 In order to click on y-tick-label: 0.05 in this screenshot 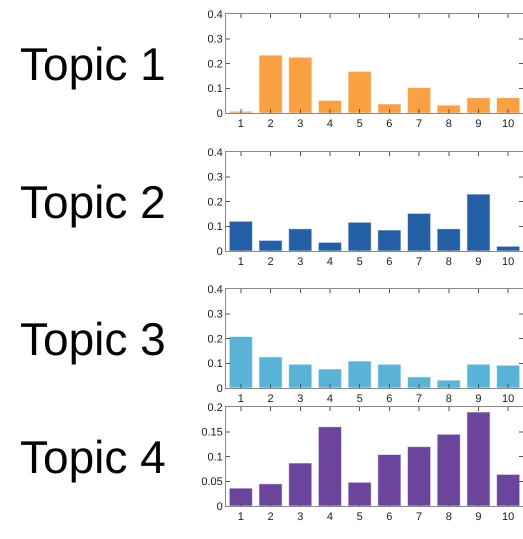, I will do `click(212, 482)`.